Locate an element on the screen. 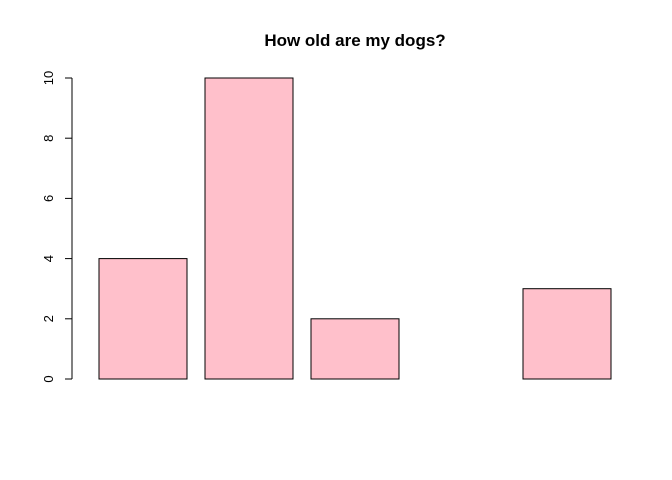 This screenshot has height=480, width=672. y-axis: 0 2 4 6 8 10 is located at coordinates (57, 227).